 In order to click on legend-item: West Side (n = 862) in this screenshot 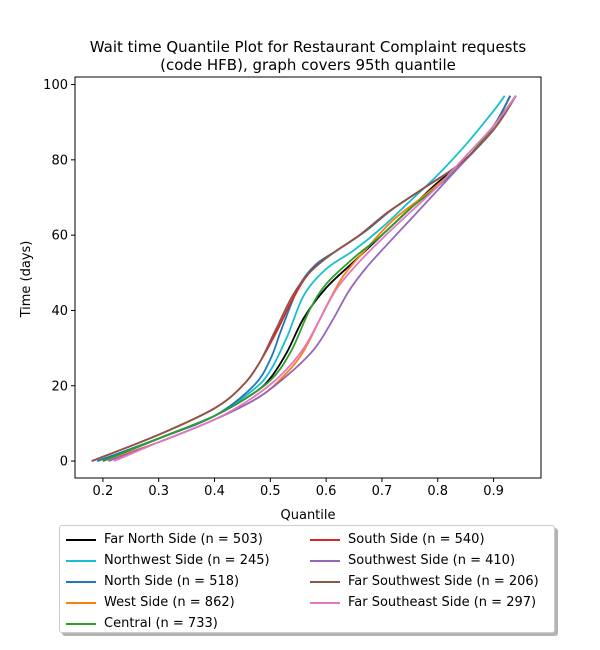, I will do `click(165, 602)`.